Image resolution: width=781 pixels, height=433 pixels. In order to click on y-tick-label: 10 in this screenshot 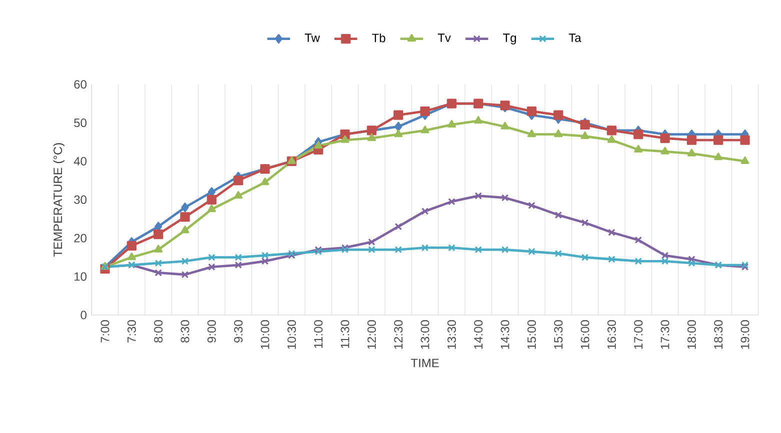, I will do `click(80, 276)`.